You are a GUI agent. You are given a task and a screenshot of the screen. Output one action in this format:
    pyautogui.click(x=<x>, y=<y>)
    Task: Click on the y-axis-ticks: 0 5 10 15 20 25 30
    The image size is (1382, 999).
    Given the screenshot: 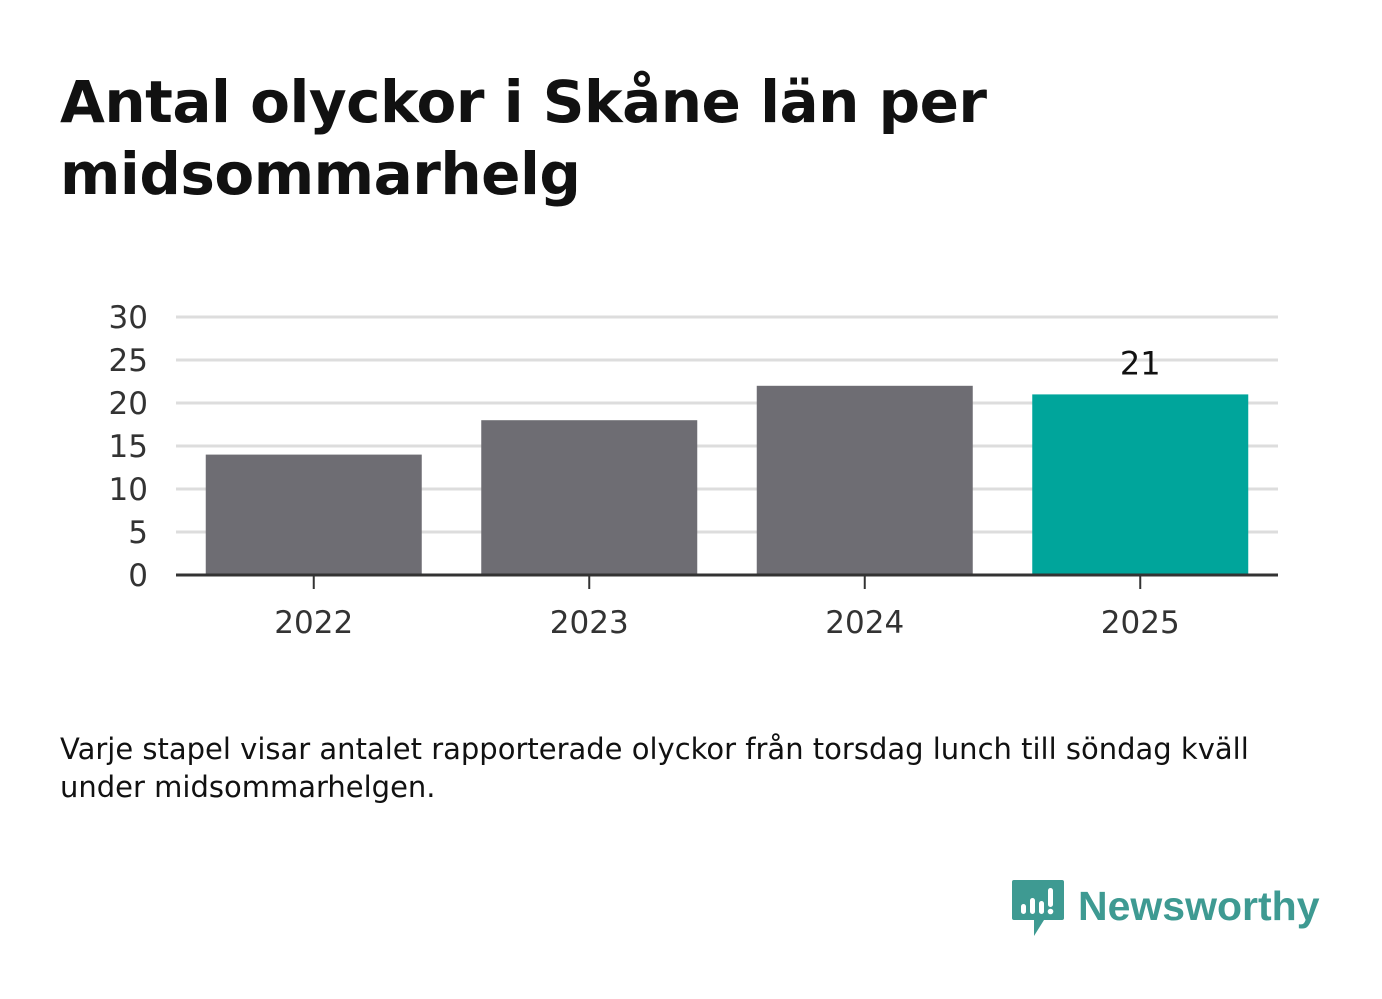 What is the action you would take?
    pyautogui.click(x=128, y=447)
    